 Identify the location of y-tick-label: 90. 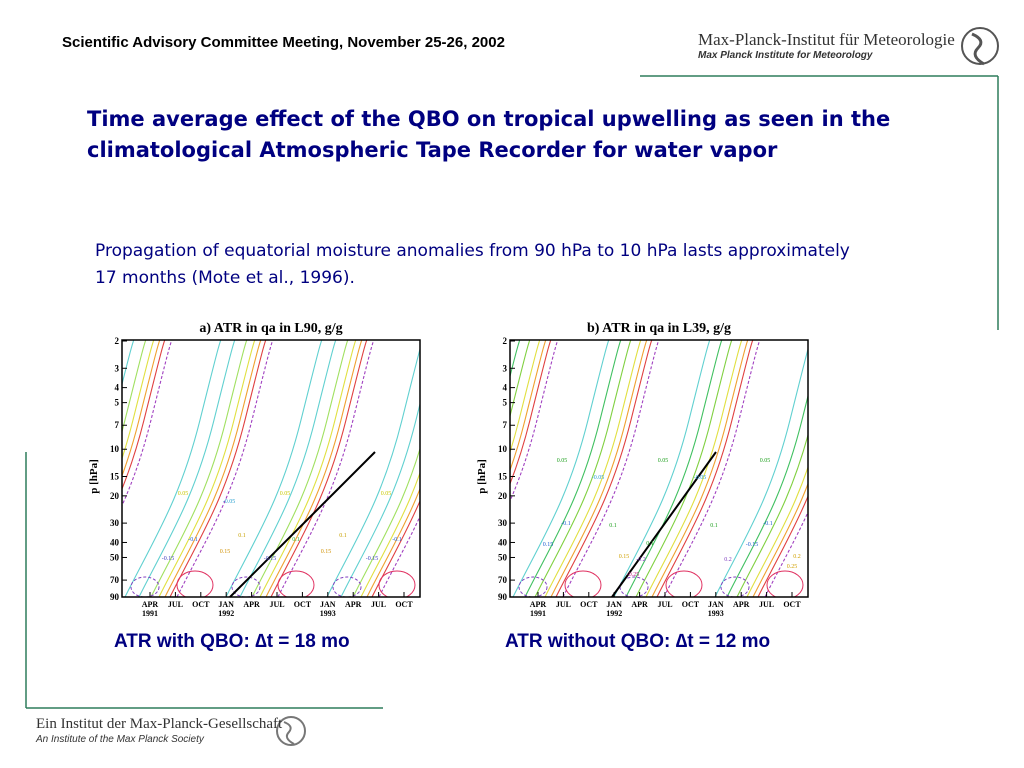
(115, 597).